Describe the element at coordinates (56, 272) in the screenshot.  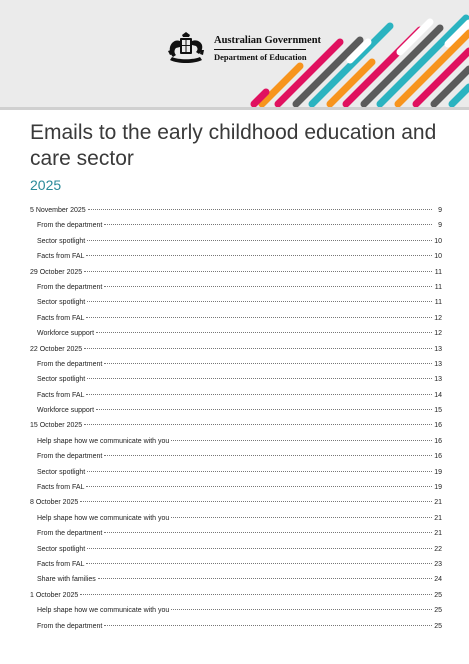
I see `toc-entry-title: 29 October 2025` at that location.